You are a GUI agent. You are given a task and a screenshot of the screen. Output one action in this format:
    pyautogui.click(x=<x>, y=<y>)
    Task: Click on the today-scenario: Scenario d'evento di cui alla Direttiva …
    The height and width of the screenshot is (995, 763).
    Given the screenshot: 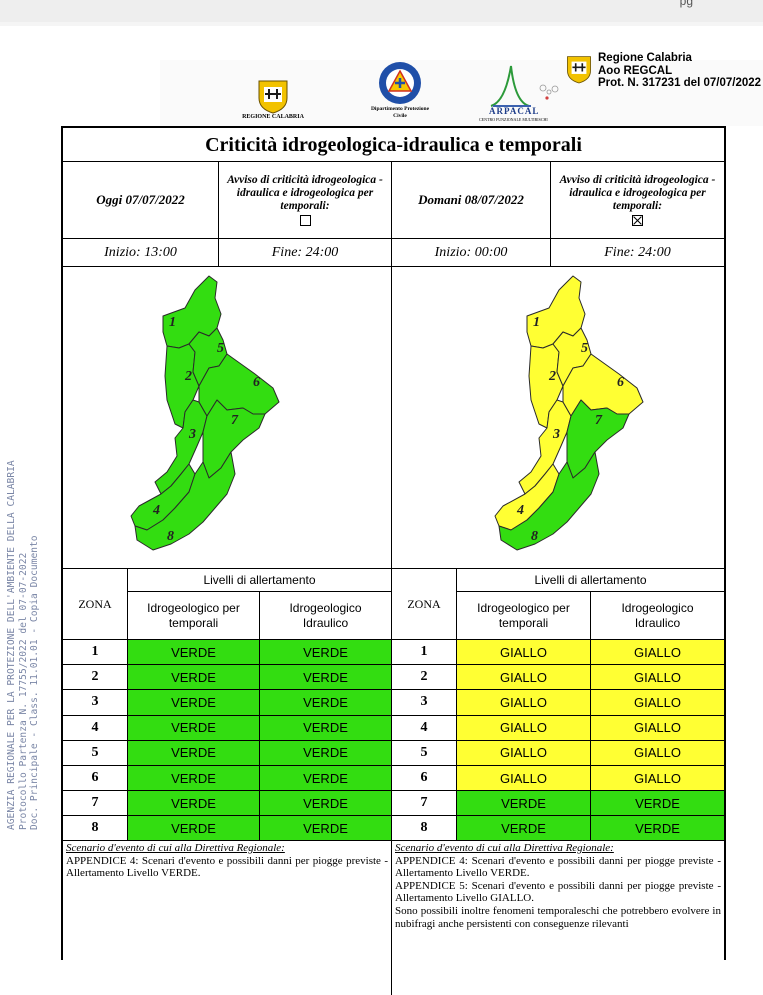 What is the action you would take?
    pyautogui.click(x=227, y=861)
    